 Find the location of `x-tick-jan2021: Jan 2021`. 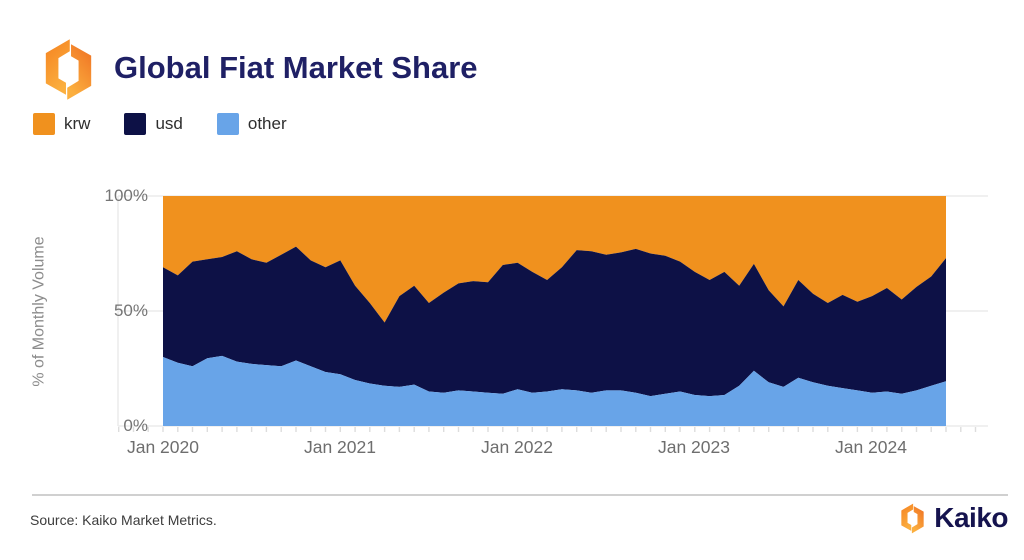

x-tick-jan2021: Jan 2021 is located at coordinates (339, 447).